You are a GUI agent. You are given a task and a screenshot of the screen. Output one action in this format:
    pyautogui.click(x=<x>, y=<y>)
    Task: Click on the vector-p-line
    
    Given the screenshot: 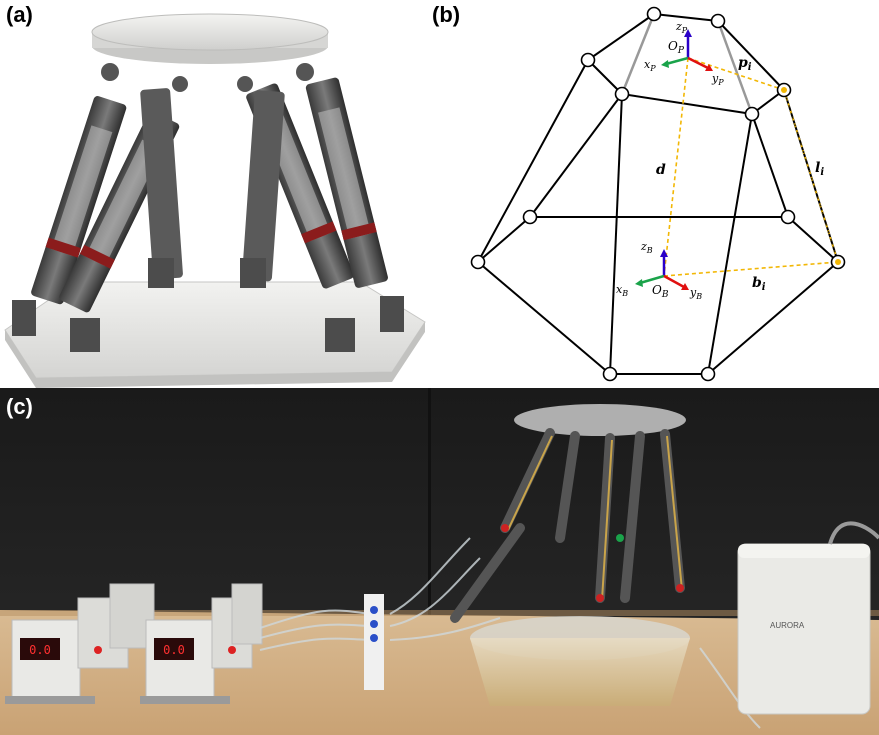 What is the action you would take?
    pyautogui.click(x=736, y=74)
    